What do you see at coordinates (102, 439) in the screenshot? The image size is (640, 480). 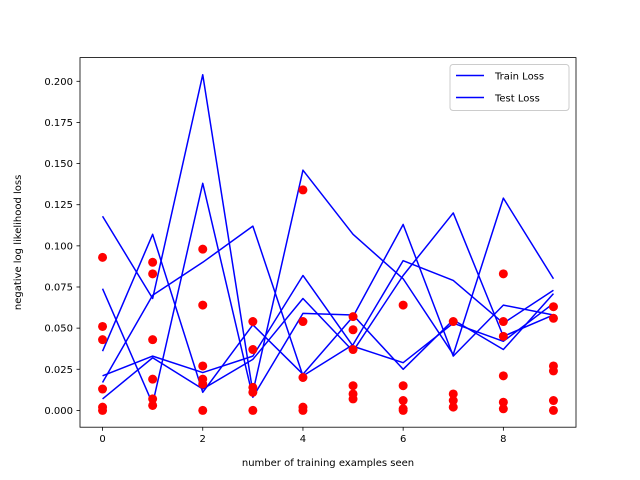 I see `x-tick-label: 0` at bounding box center [102, 439].